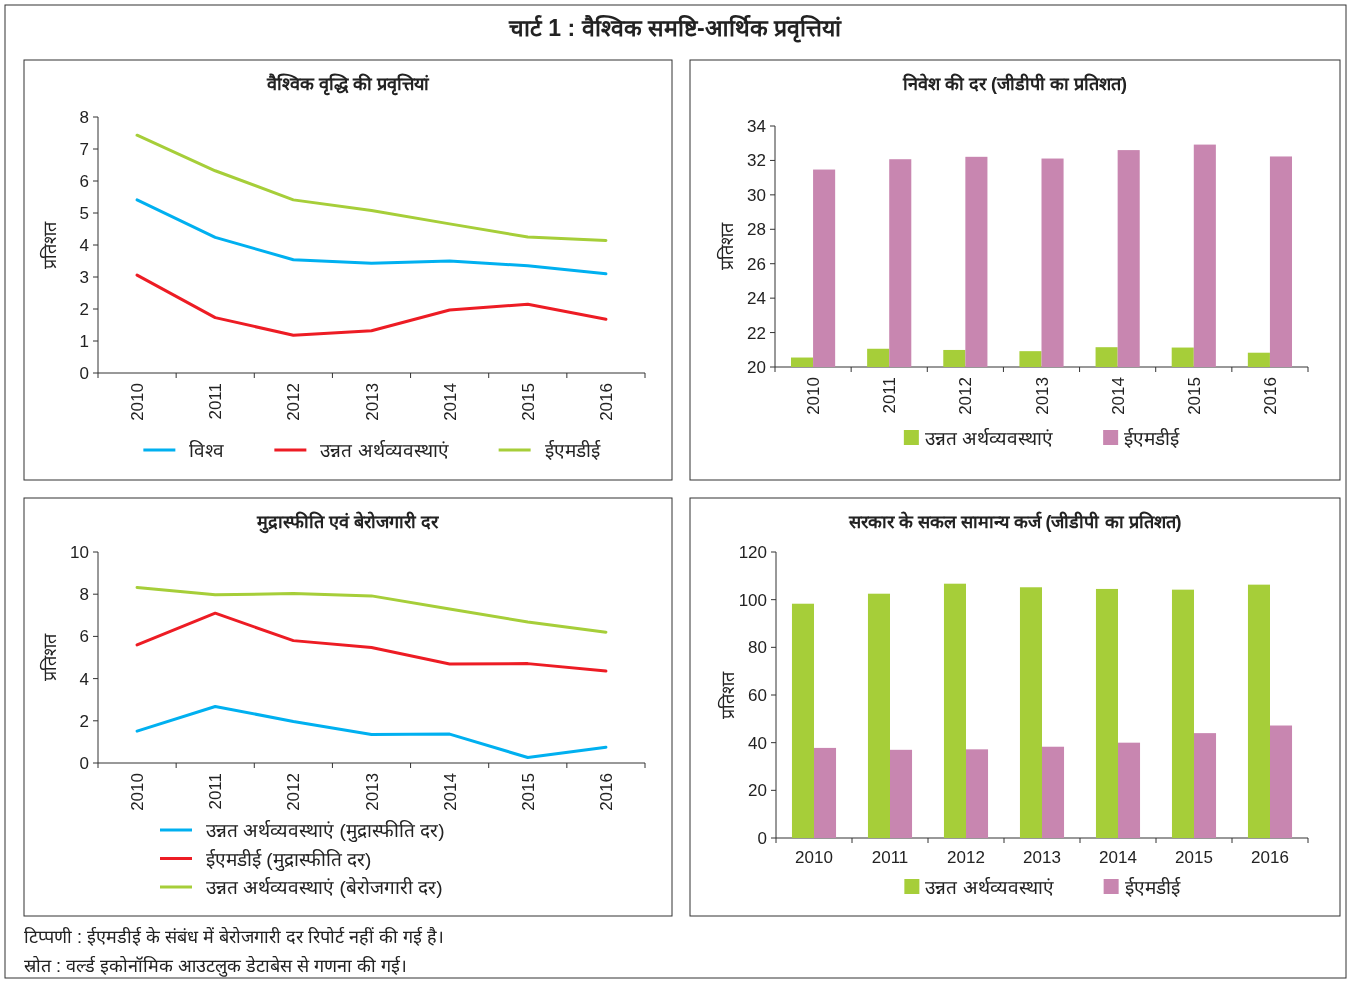 This screenshot has height=983, width=1351. I want to click on y-tick-label: 7, so click(84, 149).